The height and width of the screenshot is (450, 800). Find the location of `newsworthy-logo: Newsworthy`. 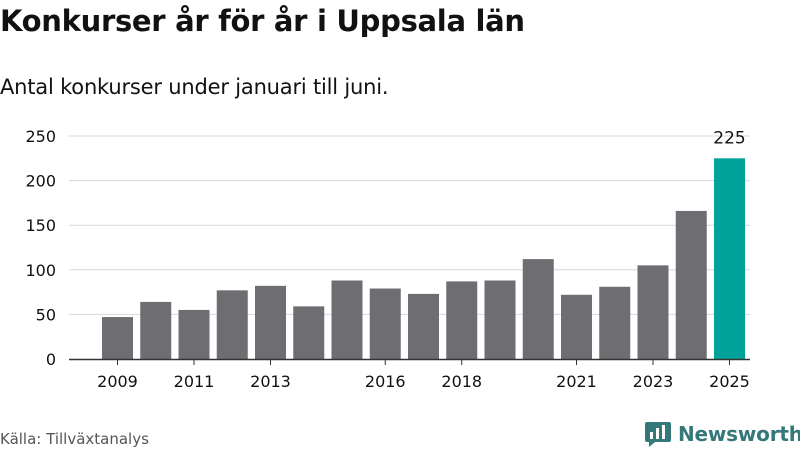

newsworthy-logo: Newsworthy is located at coordinates (722, 434).